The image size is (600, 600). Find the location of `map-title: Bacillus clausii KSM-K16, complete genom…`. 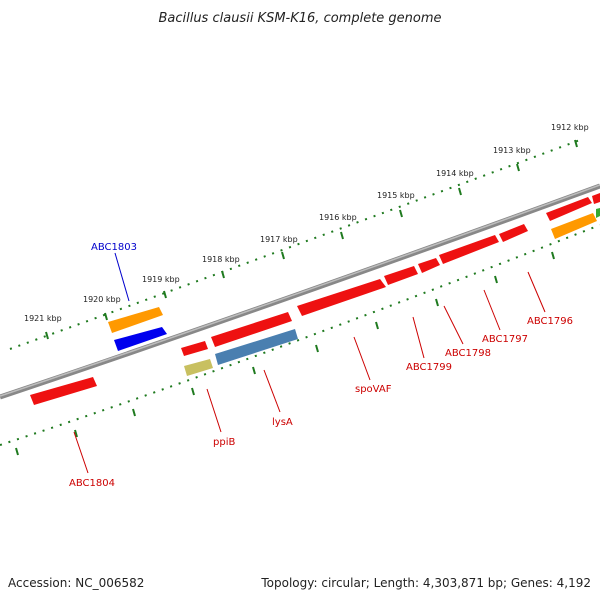

map-title: Bacillus clausii KSM-K16, complete genom… is located at coordinates (299, 18).